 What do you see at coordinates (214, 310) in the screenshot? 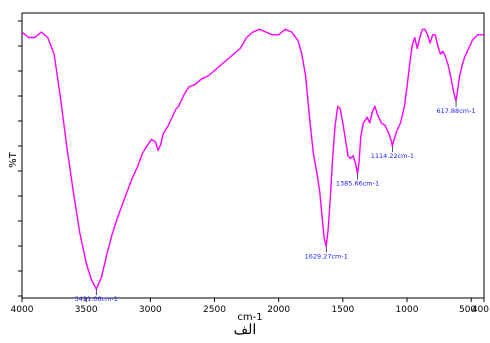
I see `x-tick-label: 2500` at bounding box center [214, 310].